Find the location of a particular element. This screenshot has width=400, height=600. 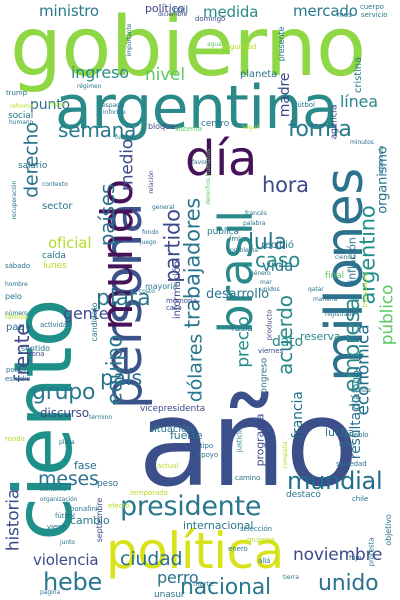

word-planeta: planeta is located at coordinates (259, 74).